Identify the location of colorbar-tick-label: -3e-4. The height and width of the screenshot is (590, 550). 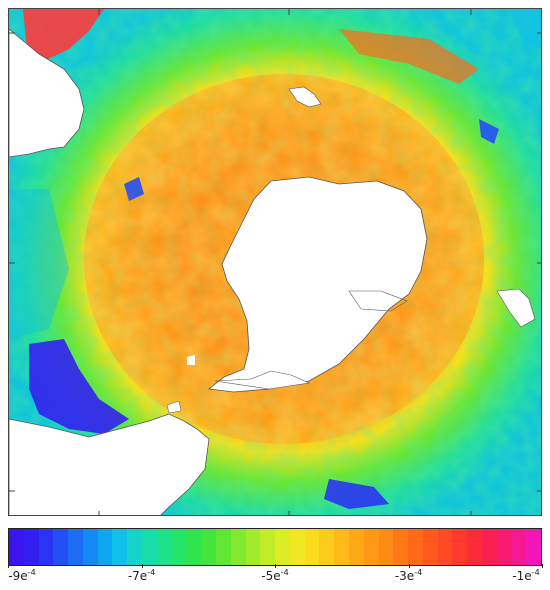
(408, 575).